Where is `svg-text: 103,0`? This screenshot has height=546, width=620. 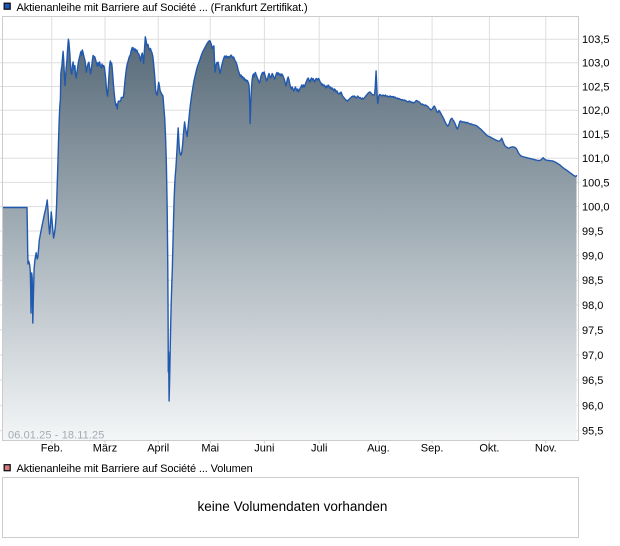 svg-text: 103,0 is located at coordinates (596, 64).